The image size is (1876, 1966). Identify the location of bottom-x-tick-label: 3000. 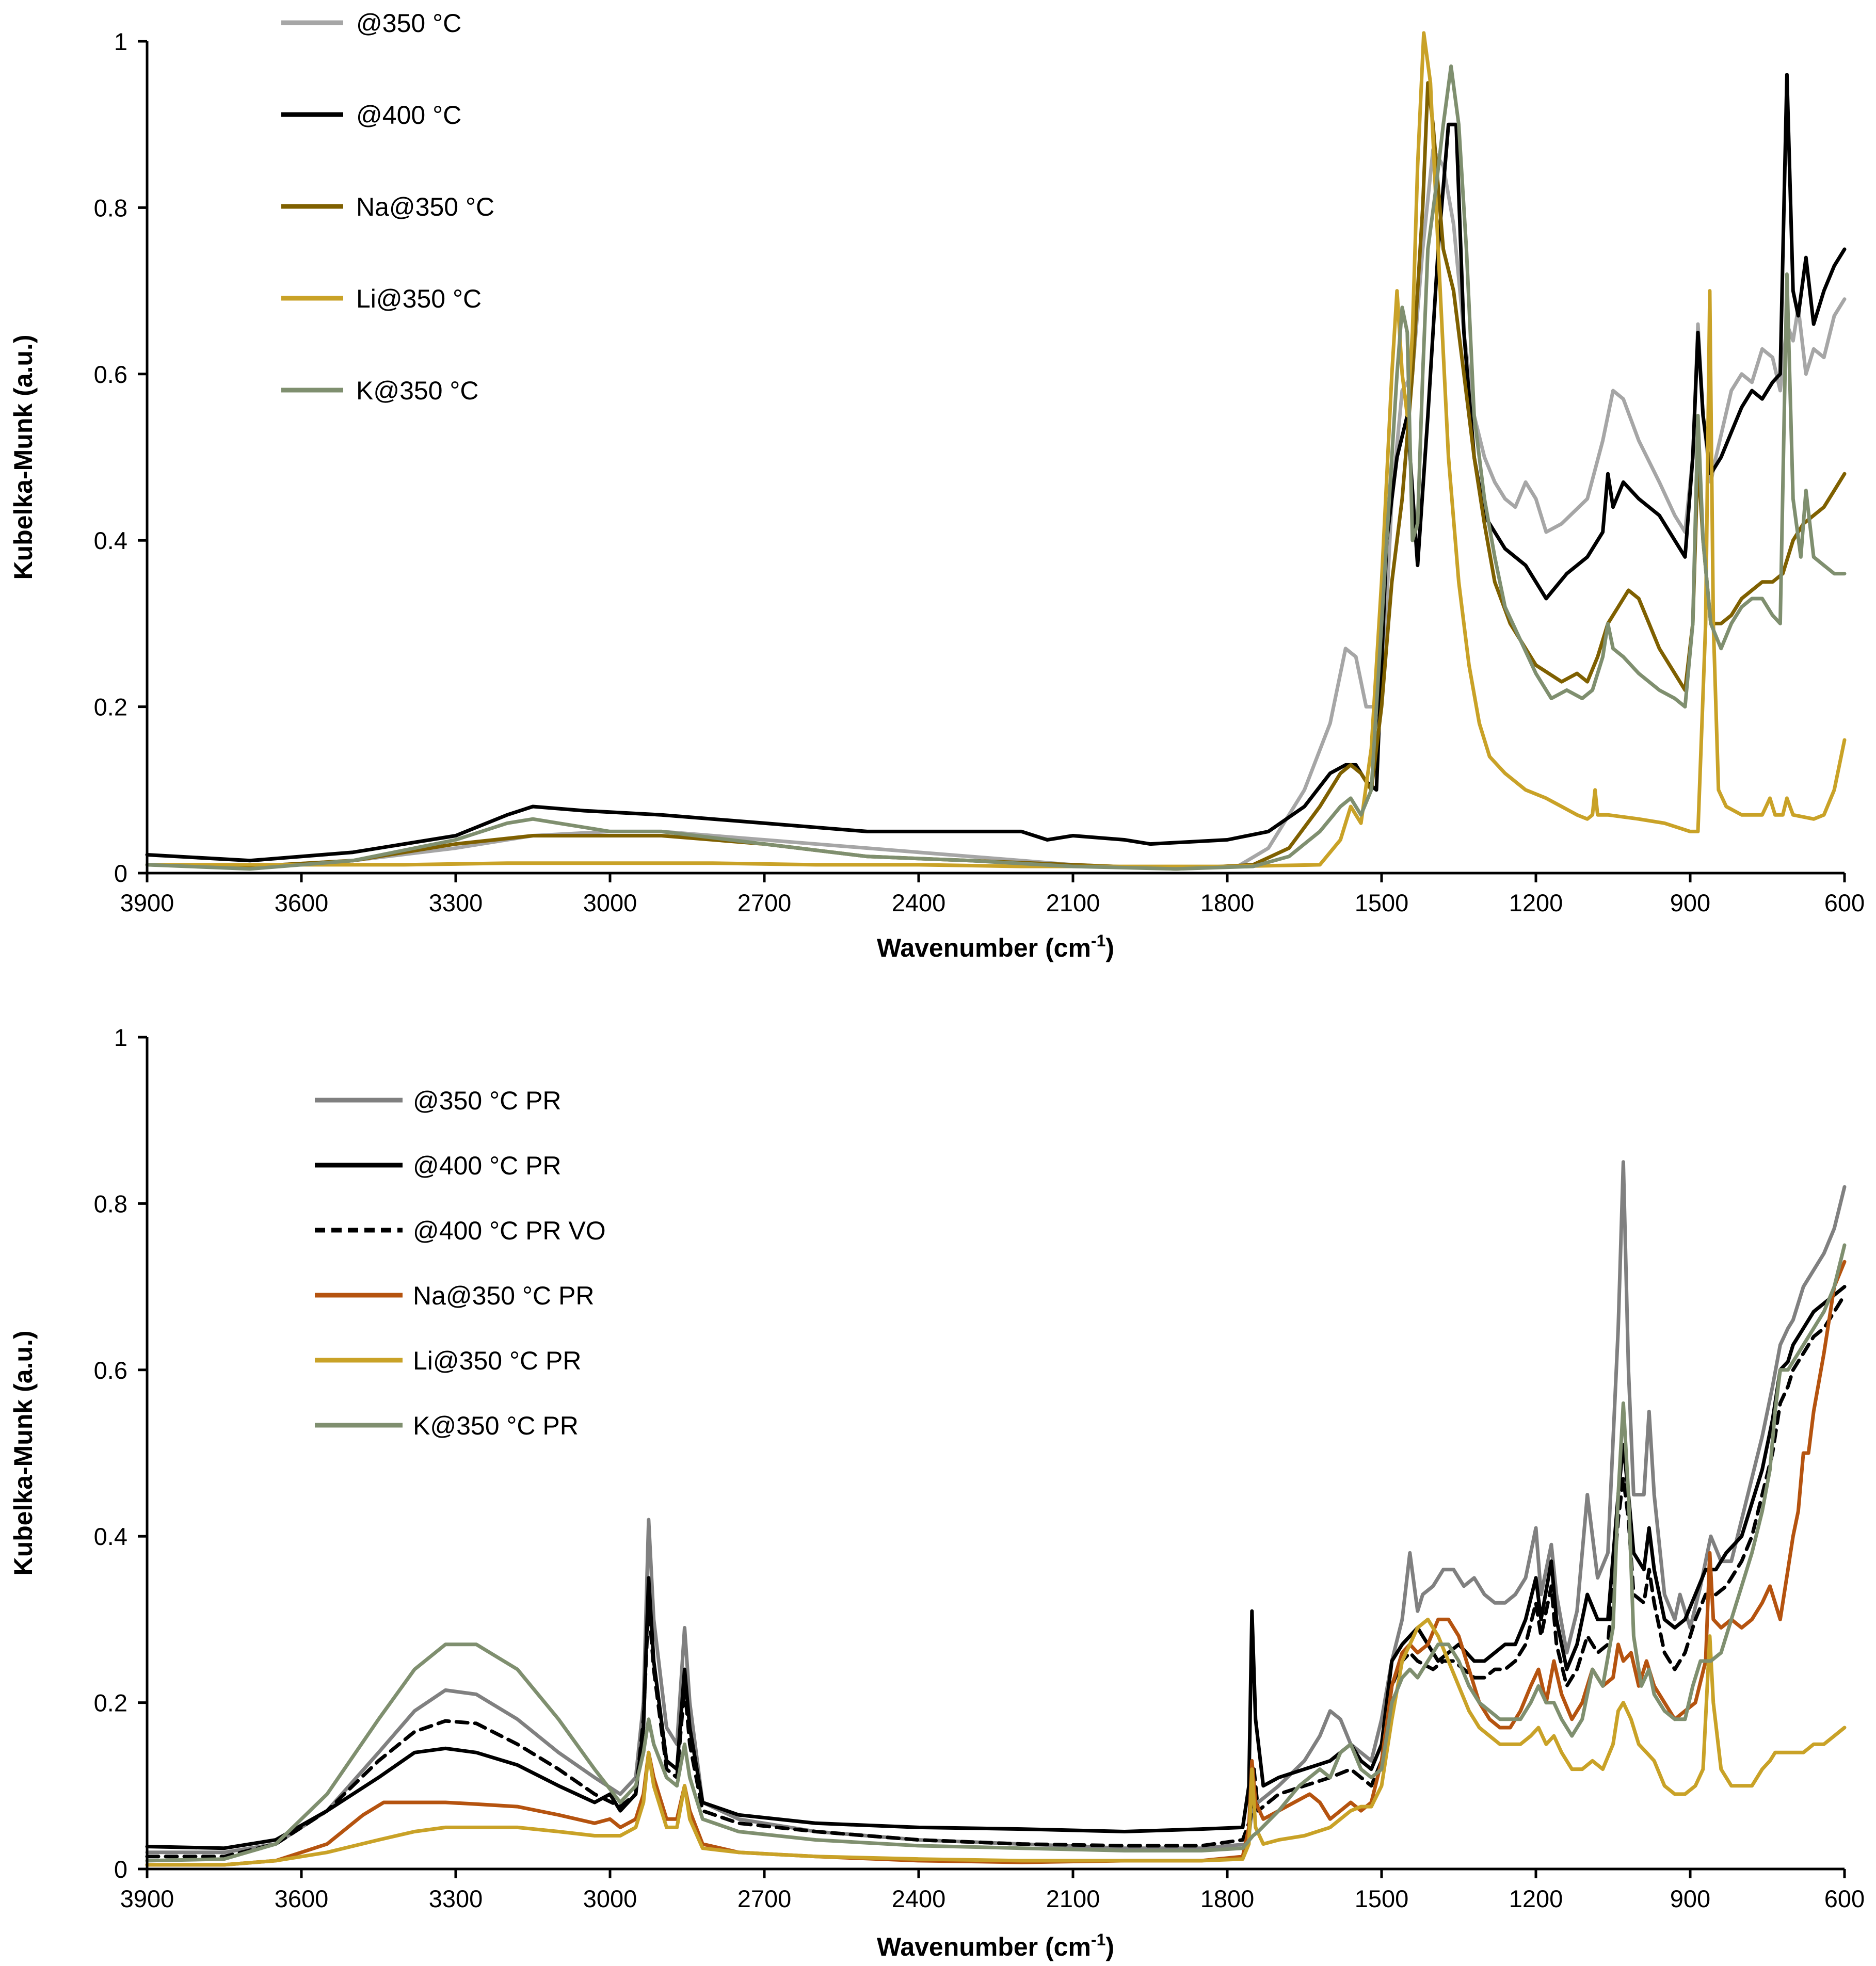
(610, 1898).